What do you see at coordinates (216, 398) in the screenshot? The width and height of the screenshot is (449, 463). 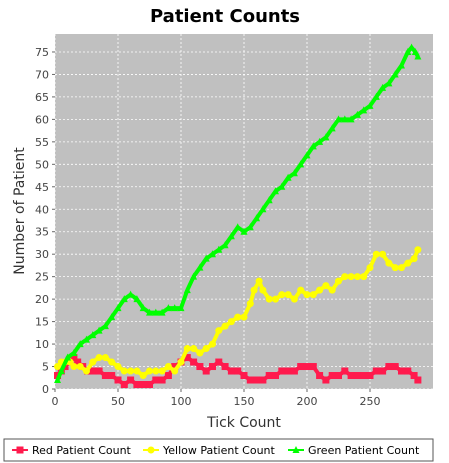 I see `x-axis-ticks: 0 50 100 150 200 250` at bounding box center [216, 398].